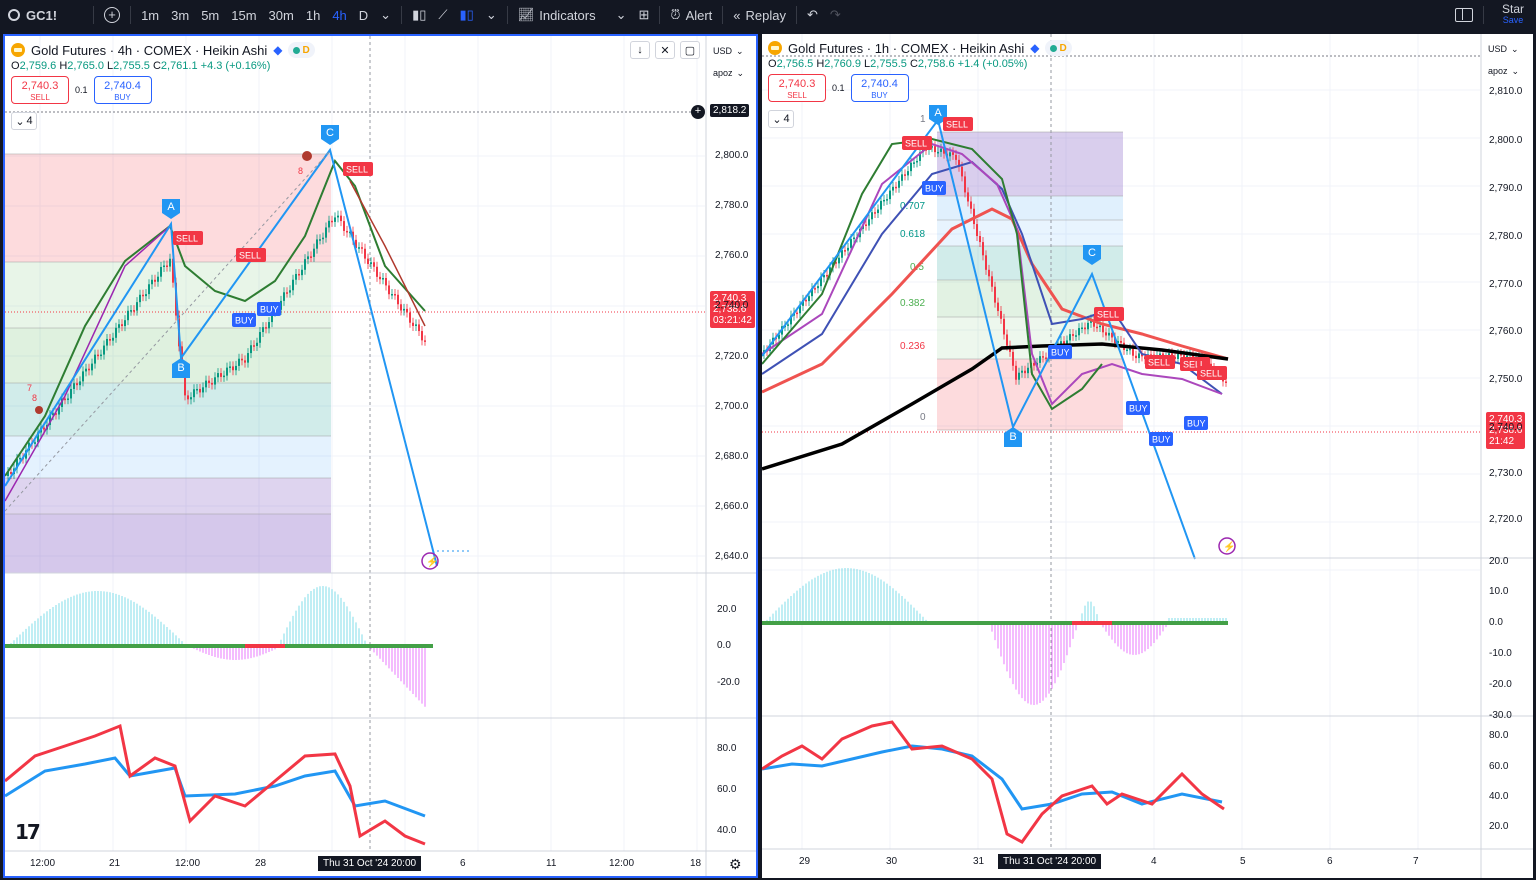 This screenshot has width=1536, height=880. I want to click on layout-split-button, so click(1464, 15).